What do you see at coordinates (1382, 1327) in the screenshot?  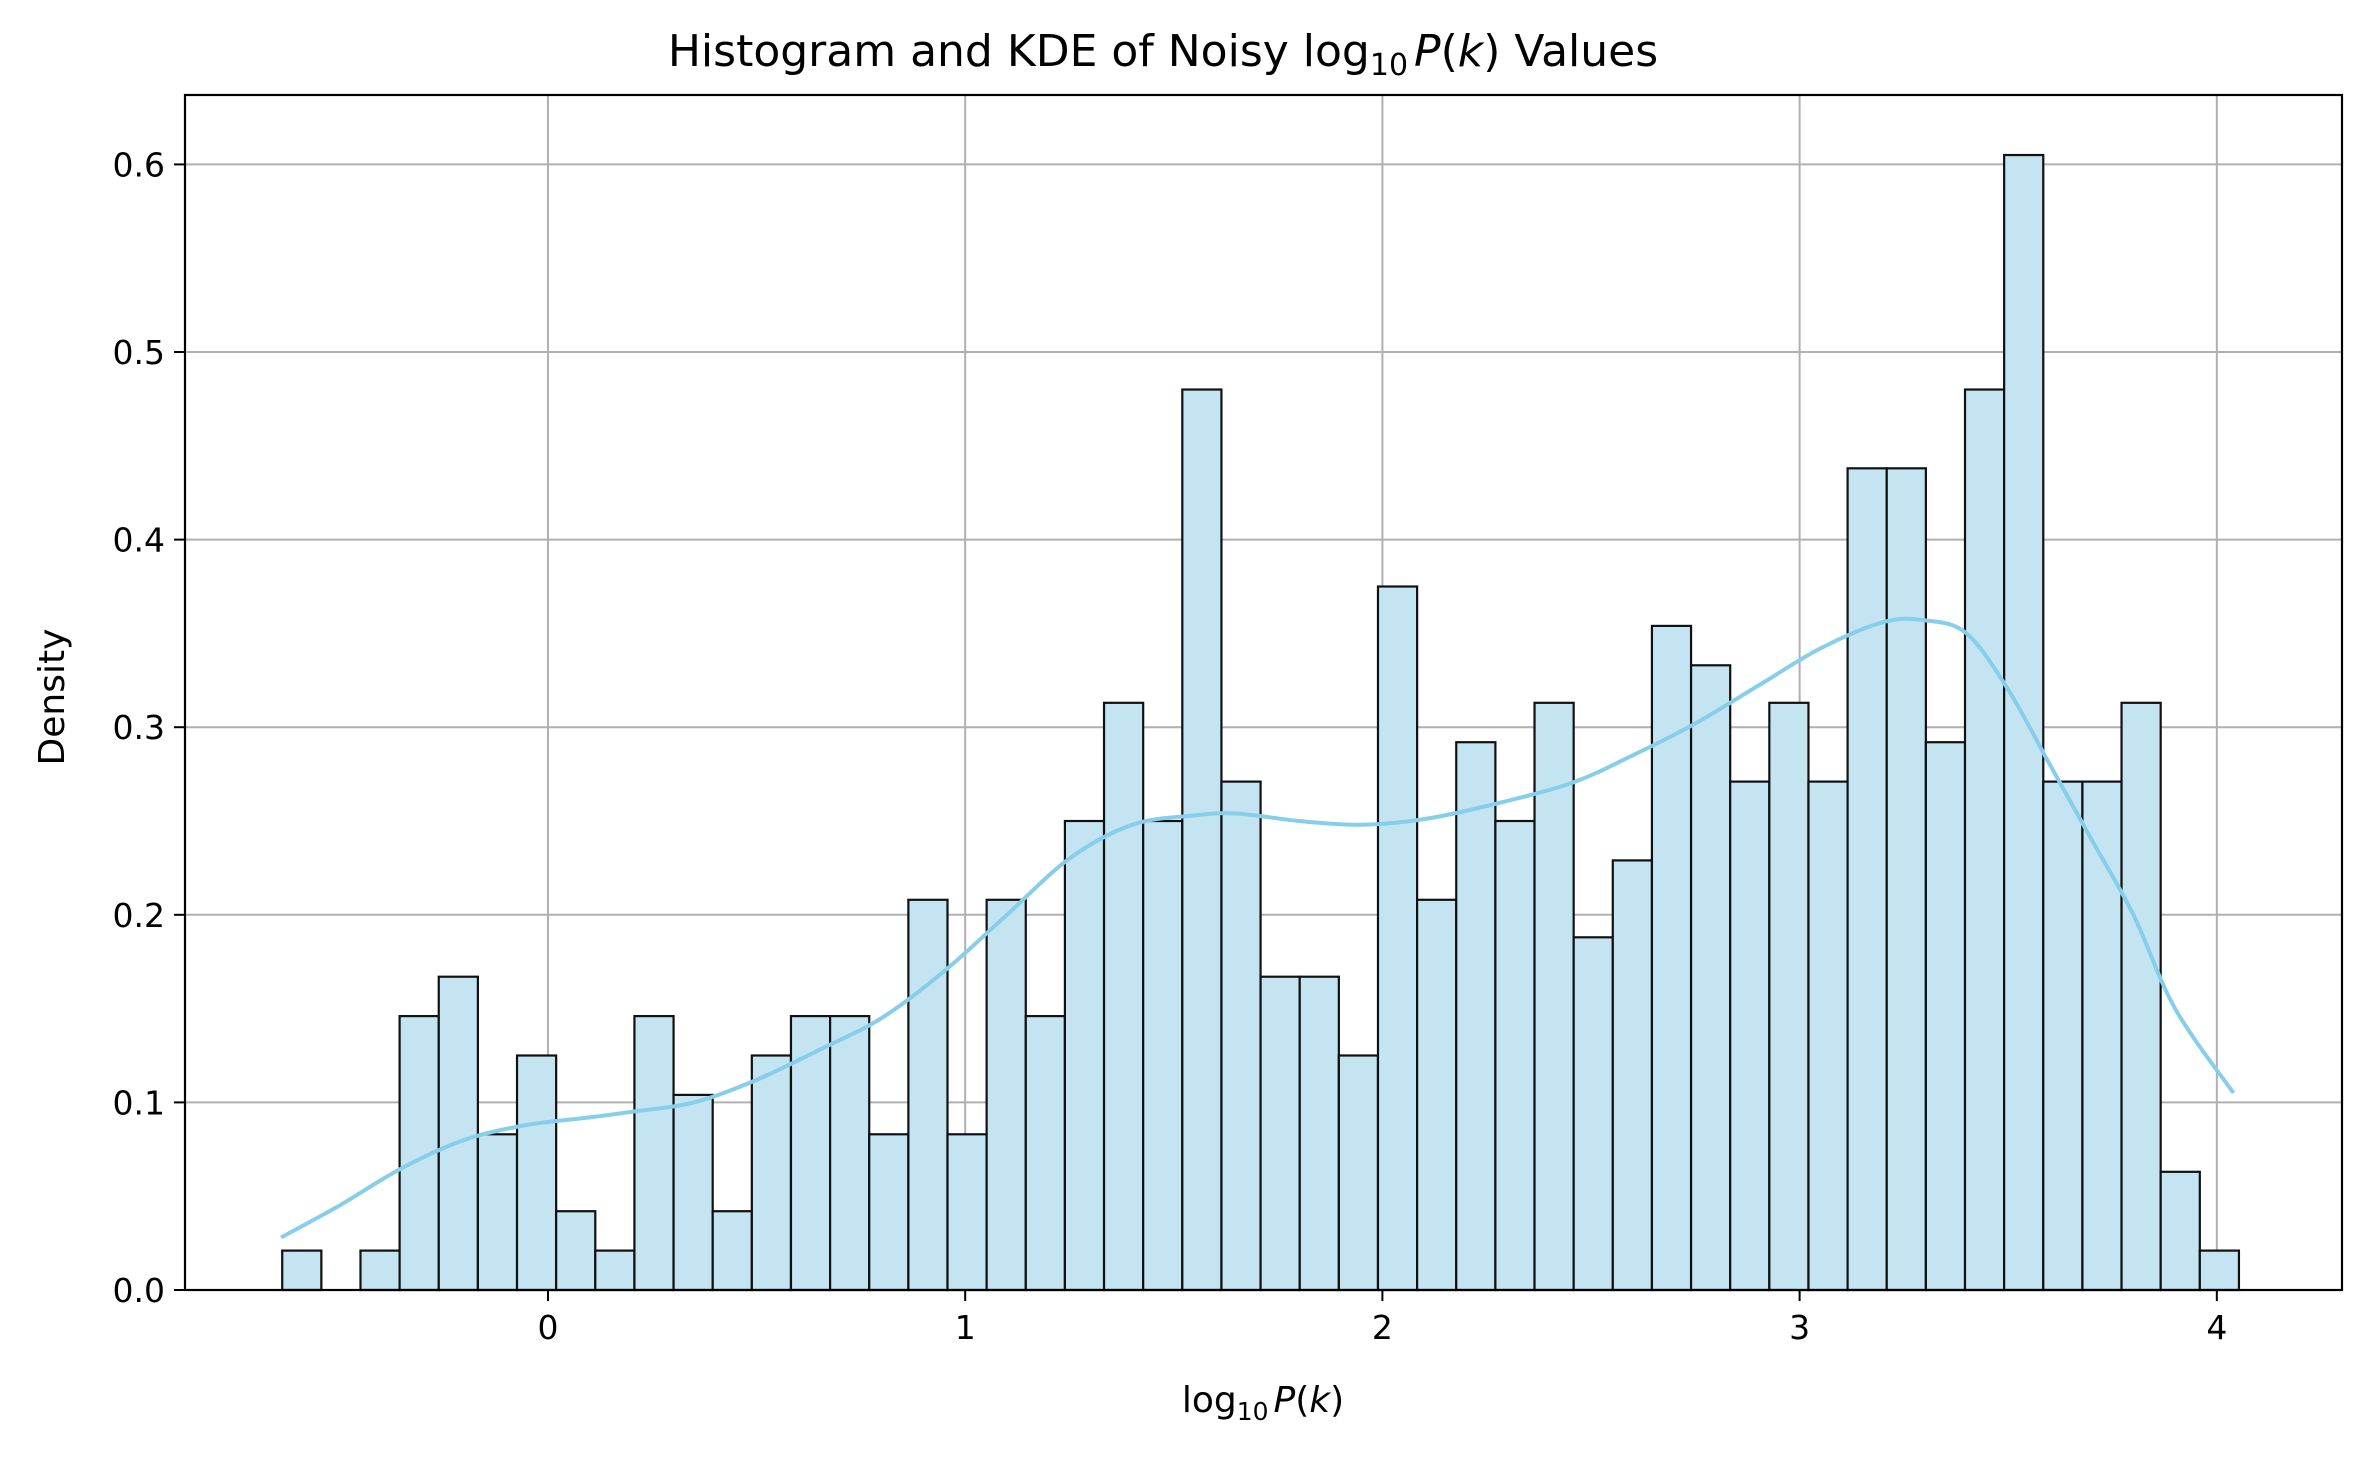 I see `x-tick-label-2: 2` at bounding box center [1382, 1327].